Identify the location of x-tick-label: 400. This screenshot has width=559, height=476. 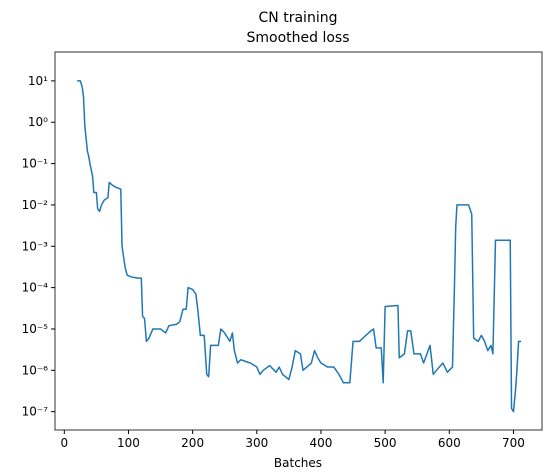
(321, 443).